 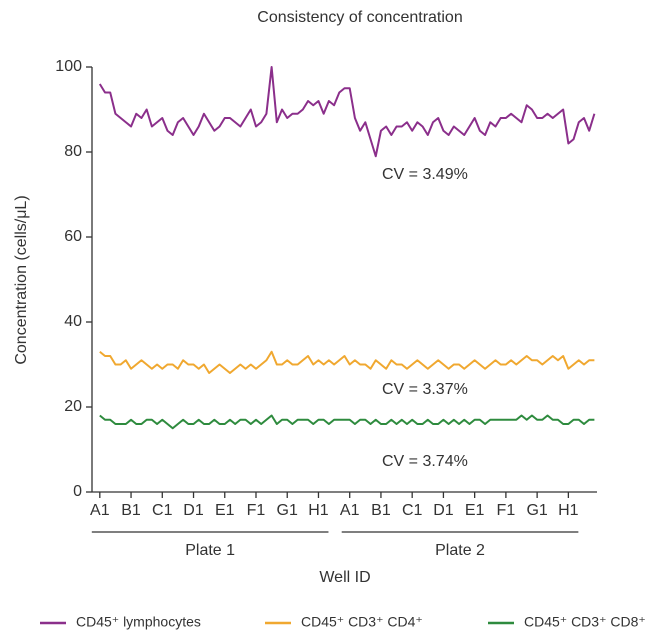 What do you see at coordinates (425, 461) in the screenshot?
I see `annotation: CV = 3.74%` at bounding box center [425, 461].